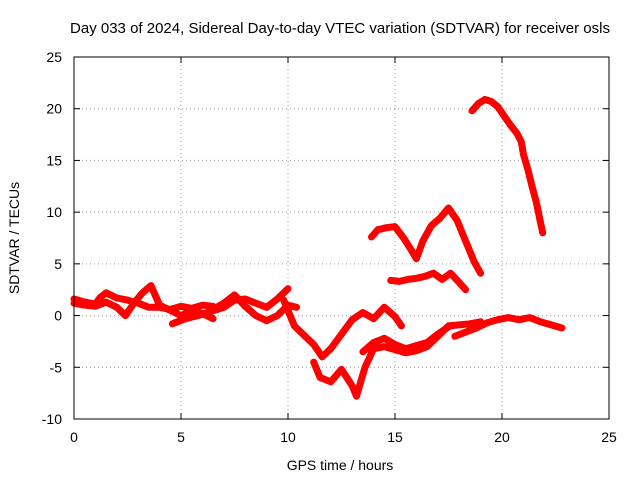  I want to click on y-tick-label: 25, so click(54, 57).